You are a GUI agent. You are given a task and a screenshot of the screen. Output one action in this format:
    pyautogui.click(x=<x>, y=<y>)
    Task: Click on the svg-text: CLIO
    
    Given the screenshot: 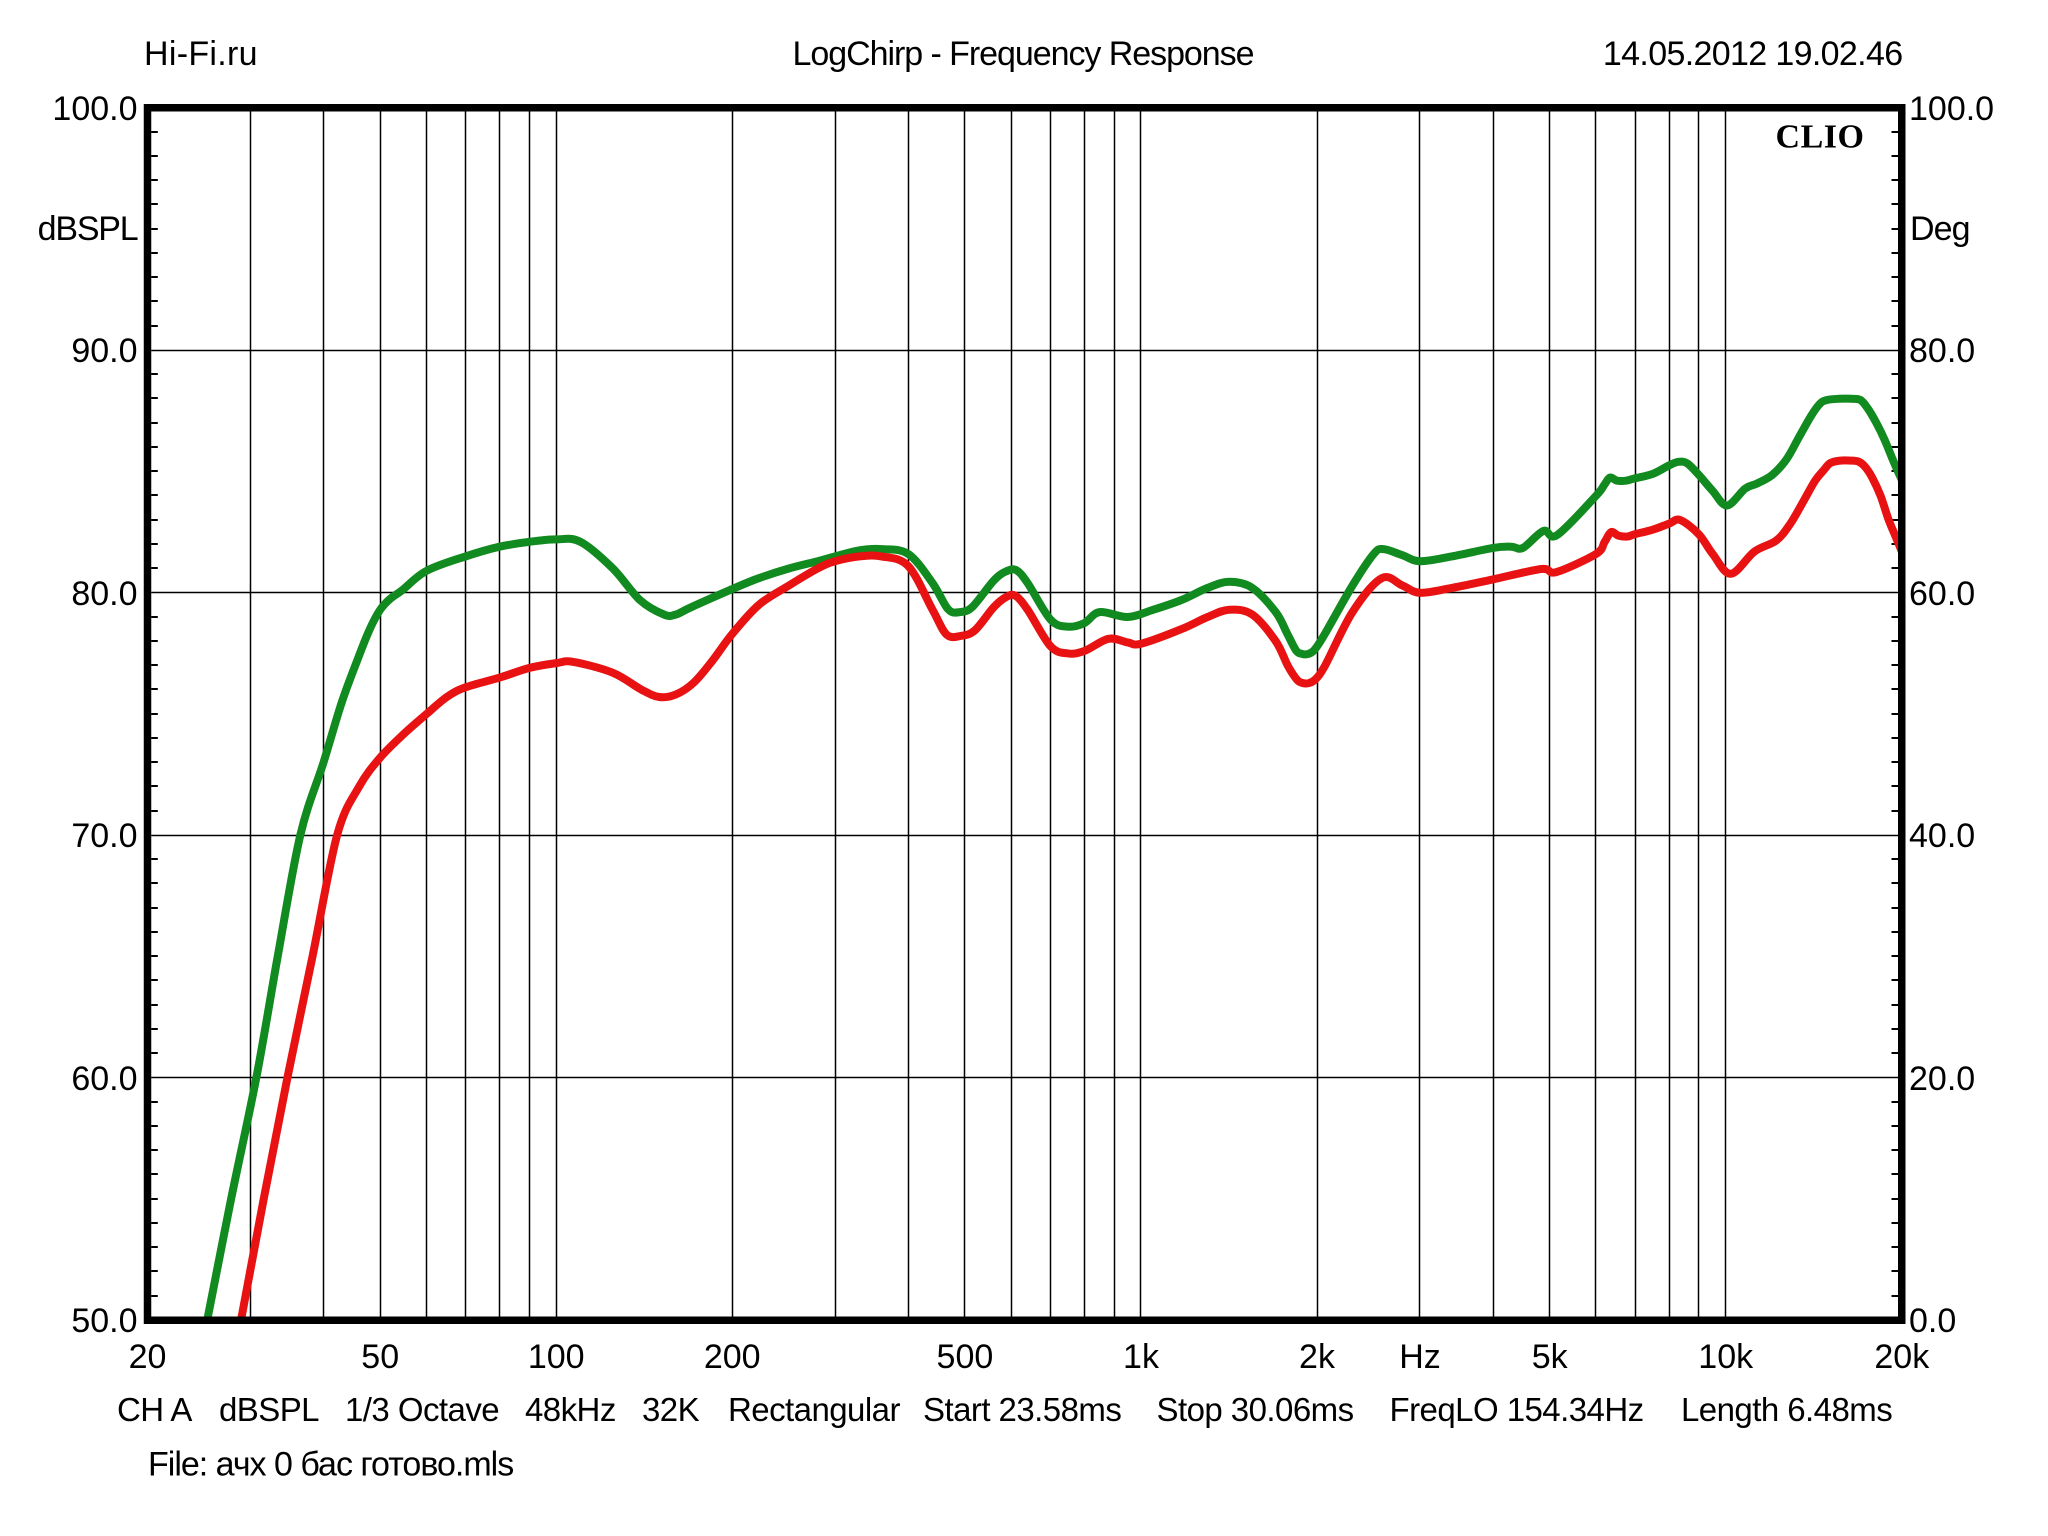 What is the action you would take?
    pyautogui.click(x=1820, y=137)
    